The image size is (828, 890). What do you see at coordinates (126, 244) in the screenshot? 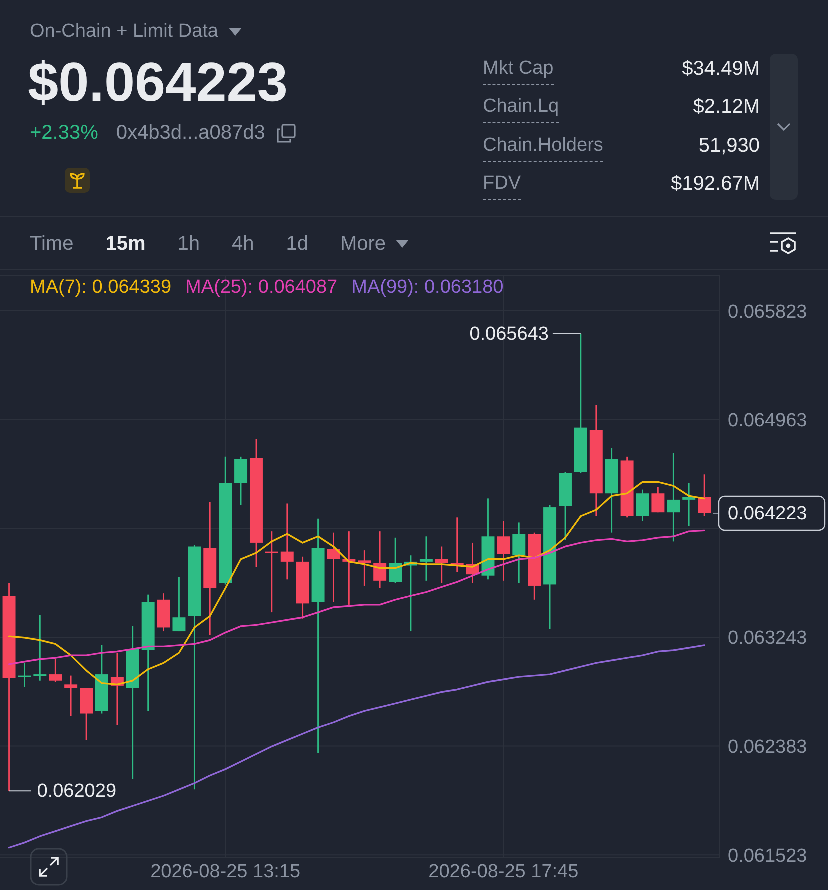
I see `text: 15m` at bounding box center [126, 244].